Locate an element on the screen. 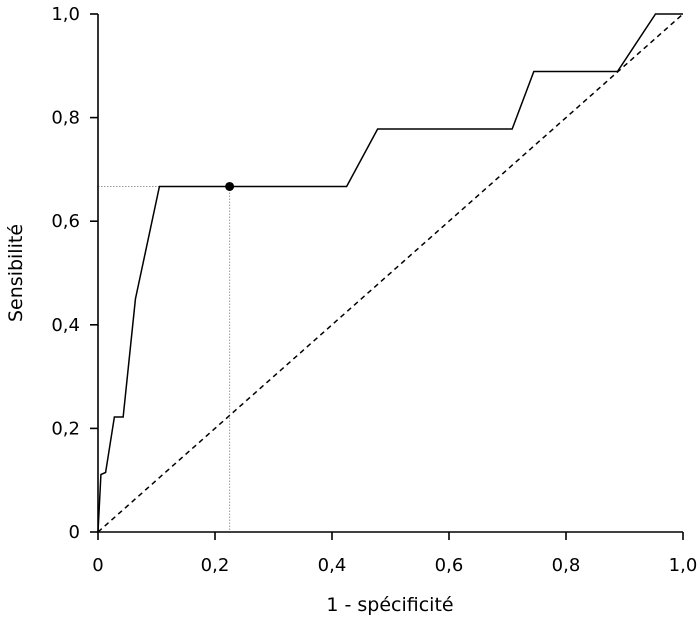  x-tick-label: 0,4 is located at coordinates (332, 565).